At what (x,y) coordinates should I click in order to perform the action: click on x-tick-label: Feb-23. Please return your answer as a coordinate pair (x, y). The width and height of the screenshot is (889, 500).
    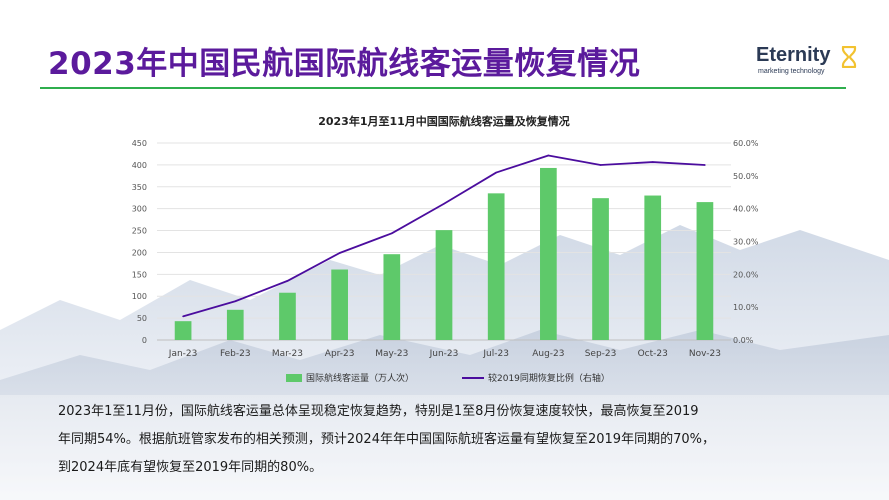
    Looking at the image, I should click on (235, 354).